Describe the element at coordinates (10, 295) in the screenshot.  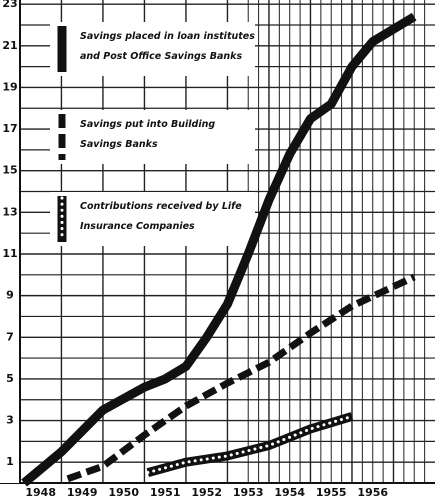
I see `y-tick-label: 9` at that location.